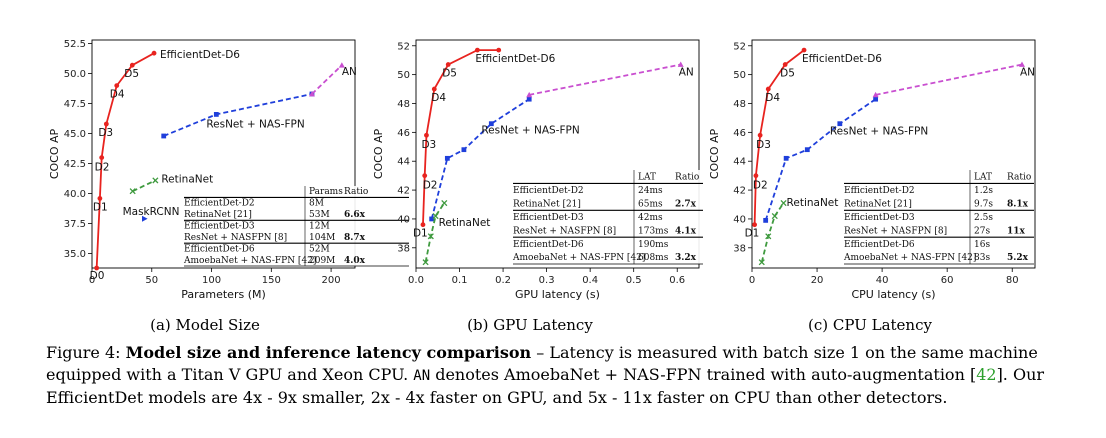 Image resolution: width=1106 pixels, height=438 pixels. I want to click on table-header-cell: LAT, so click(983, 178).